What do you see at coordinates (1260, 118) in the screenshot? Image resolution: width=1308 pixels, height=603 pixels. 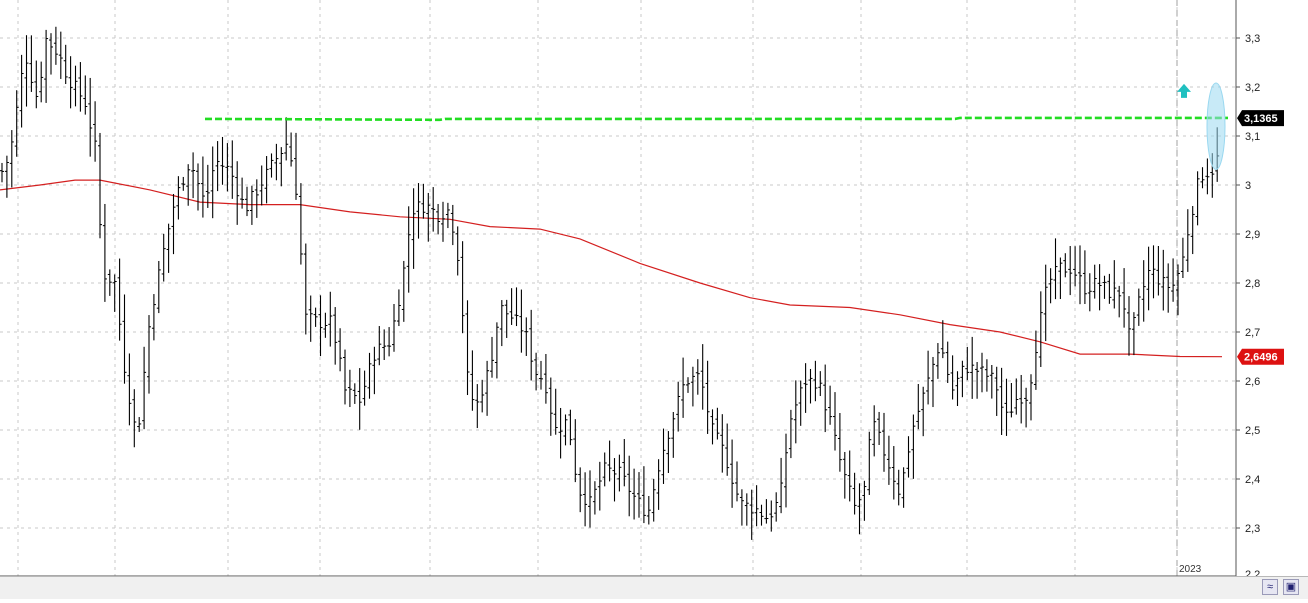 I see `price-label: 3,1365` at bounding box center [1260, 118].